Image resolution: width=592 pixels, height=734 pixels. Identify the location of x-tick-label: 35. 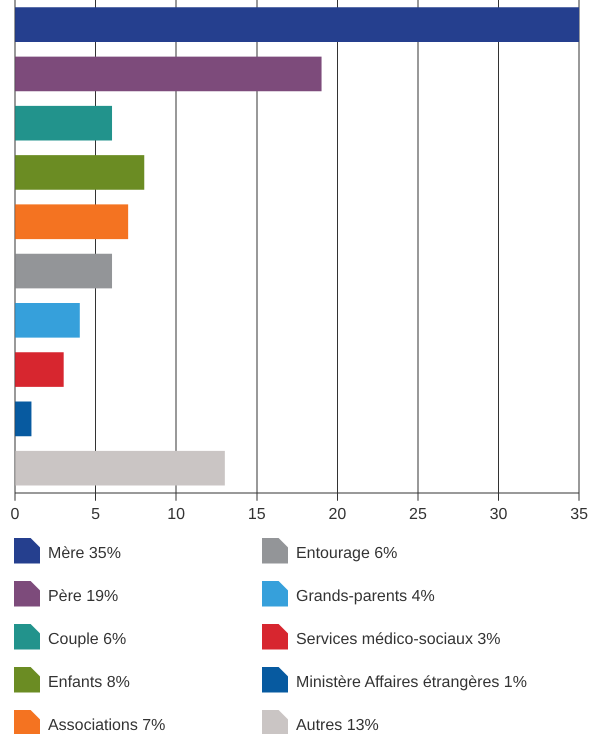
(579, 514).